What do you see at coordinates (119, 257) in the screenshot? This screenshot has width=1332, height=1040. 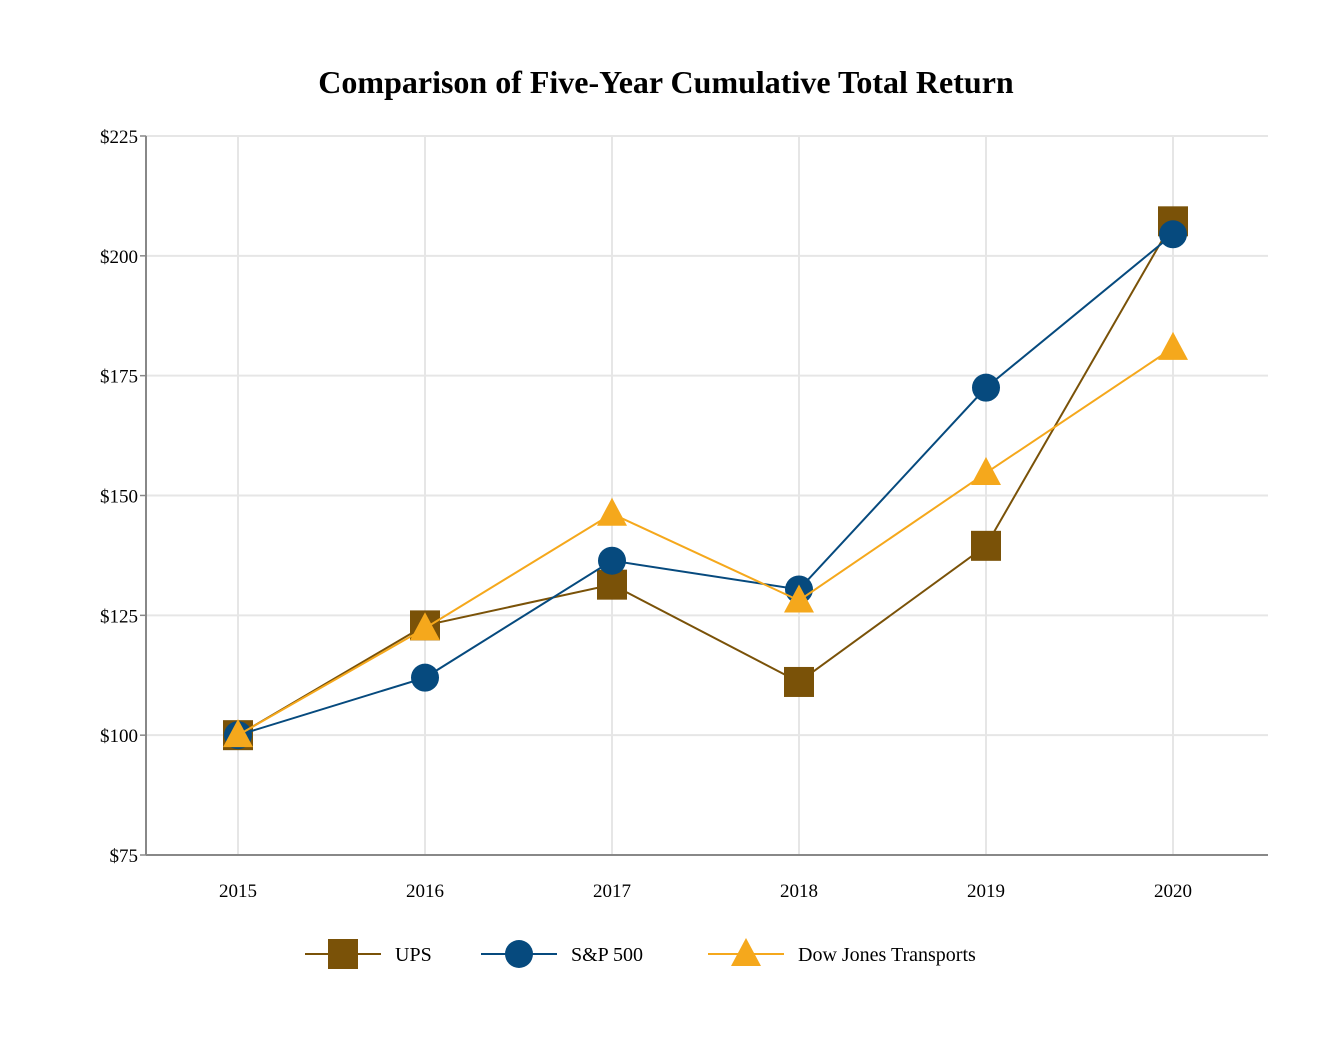 I see `y-tick-label: $200` at bounding box center [119, 257].